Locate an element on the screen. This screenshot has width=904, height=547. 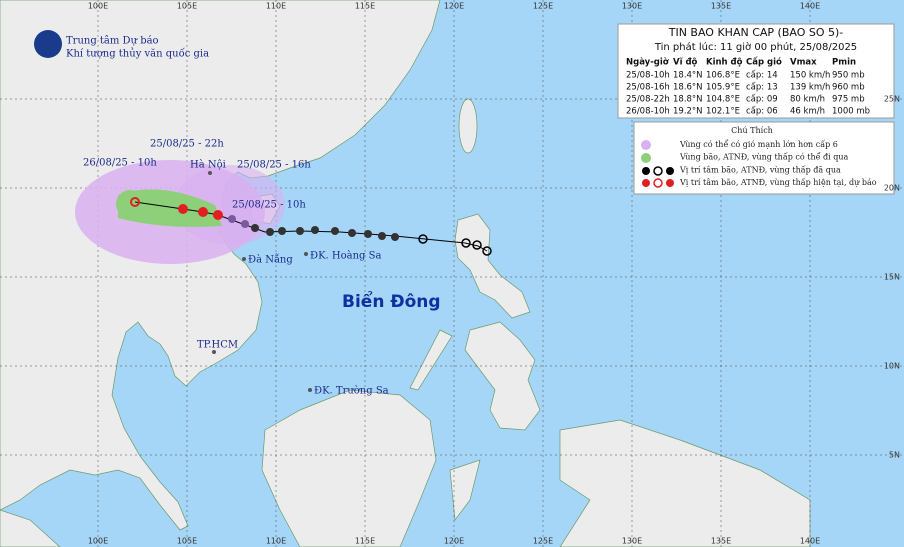
lat-label: 15N is located at coordinates (892, 277).